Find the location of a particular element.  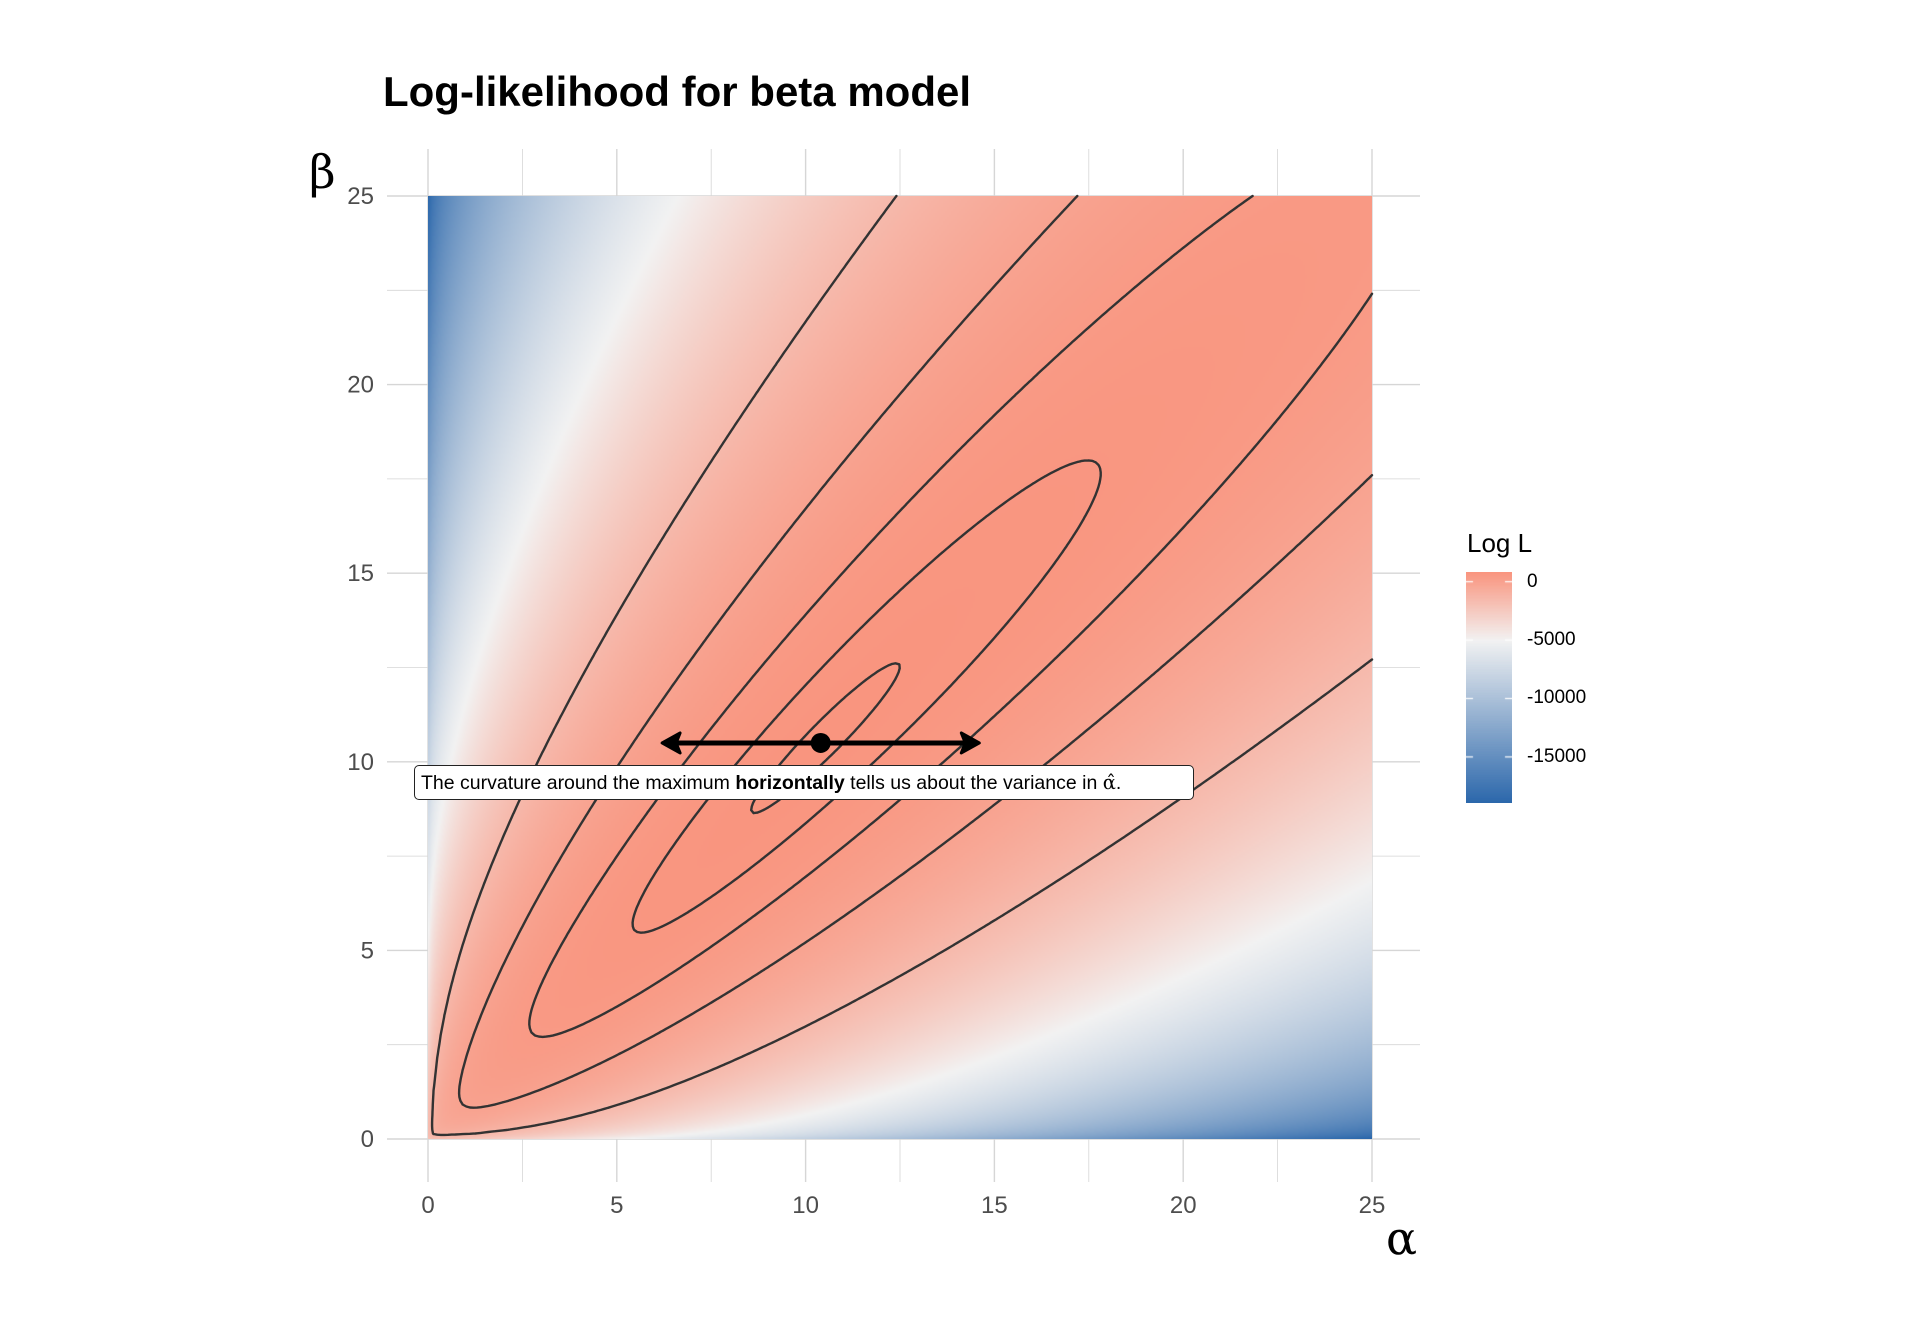

x-axis-label: α is located at coordinates (1401, 1238).